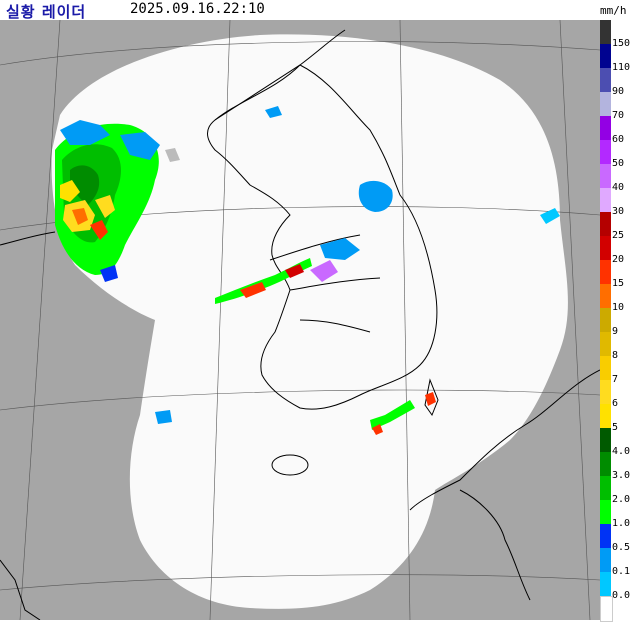  What do you see at coordinates (618, 259) in the screenshot?
I see `legend-label: 20` at bounding box center [618, 259].